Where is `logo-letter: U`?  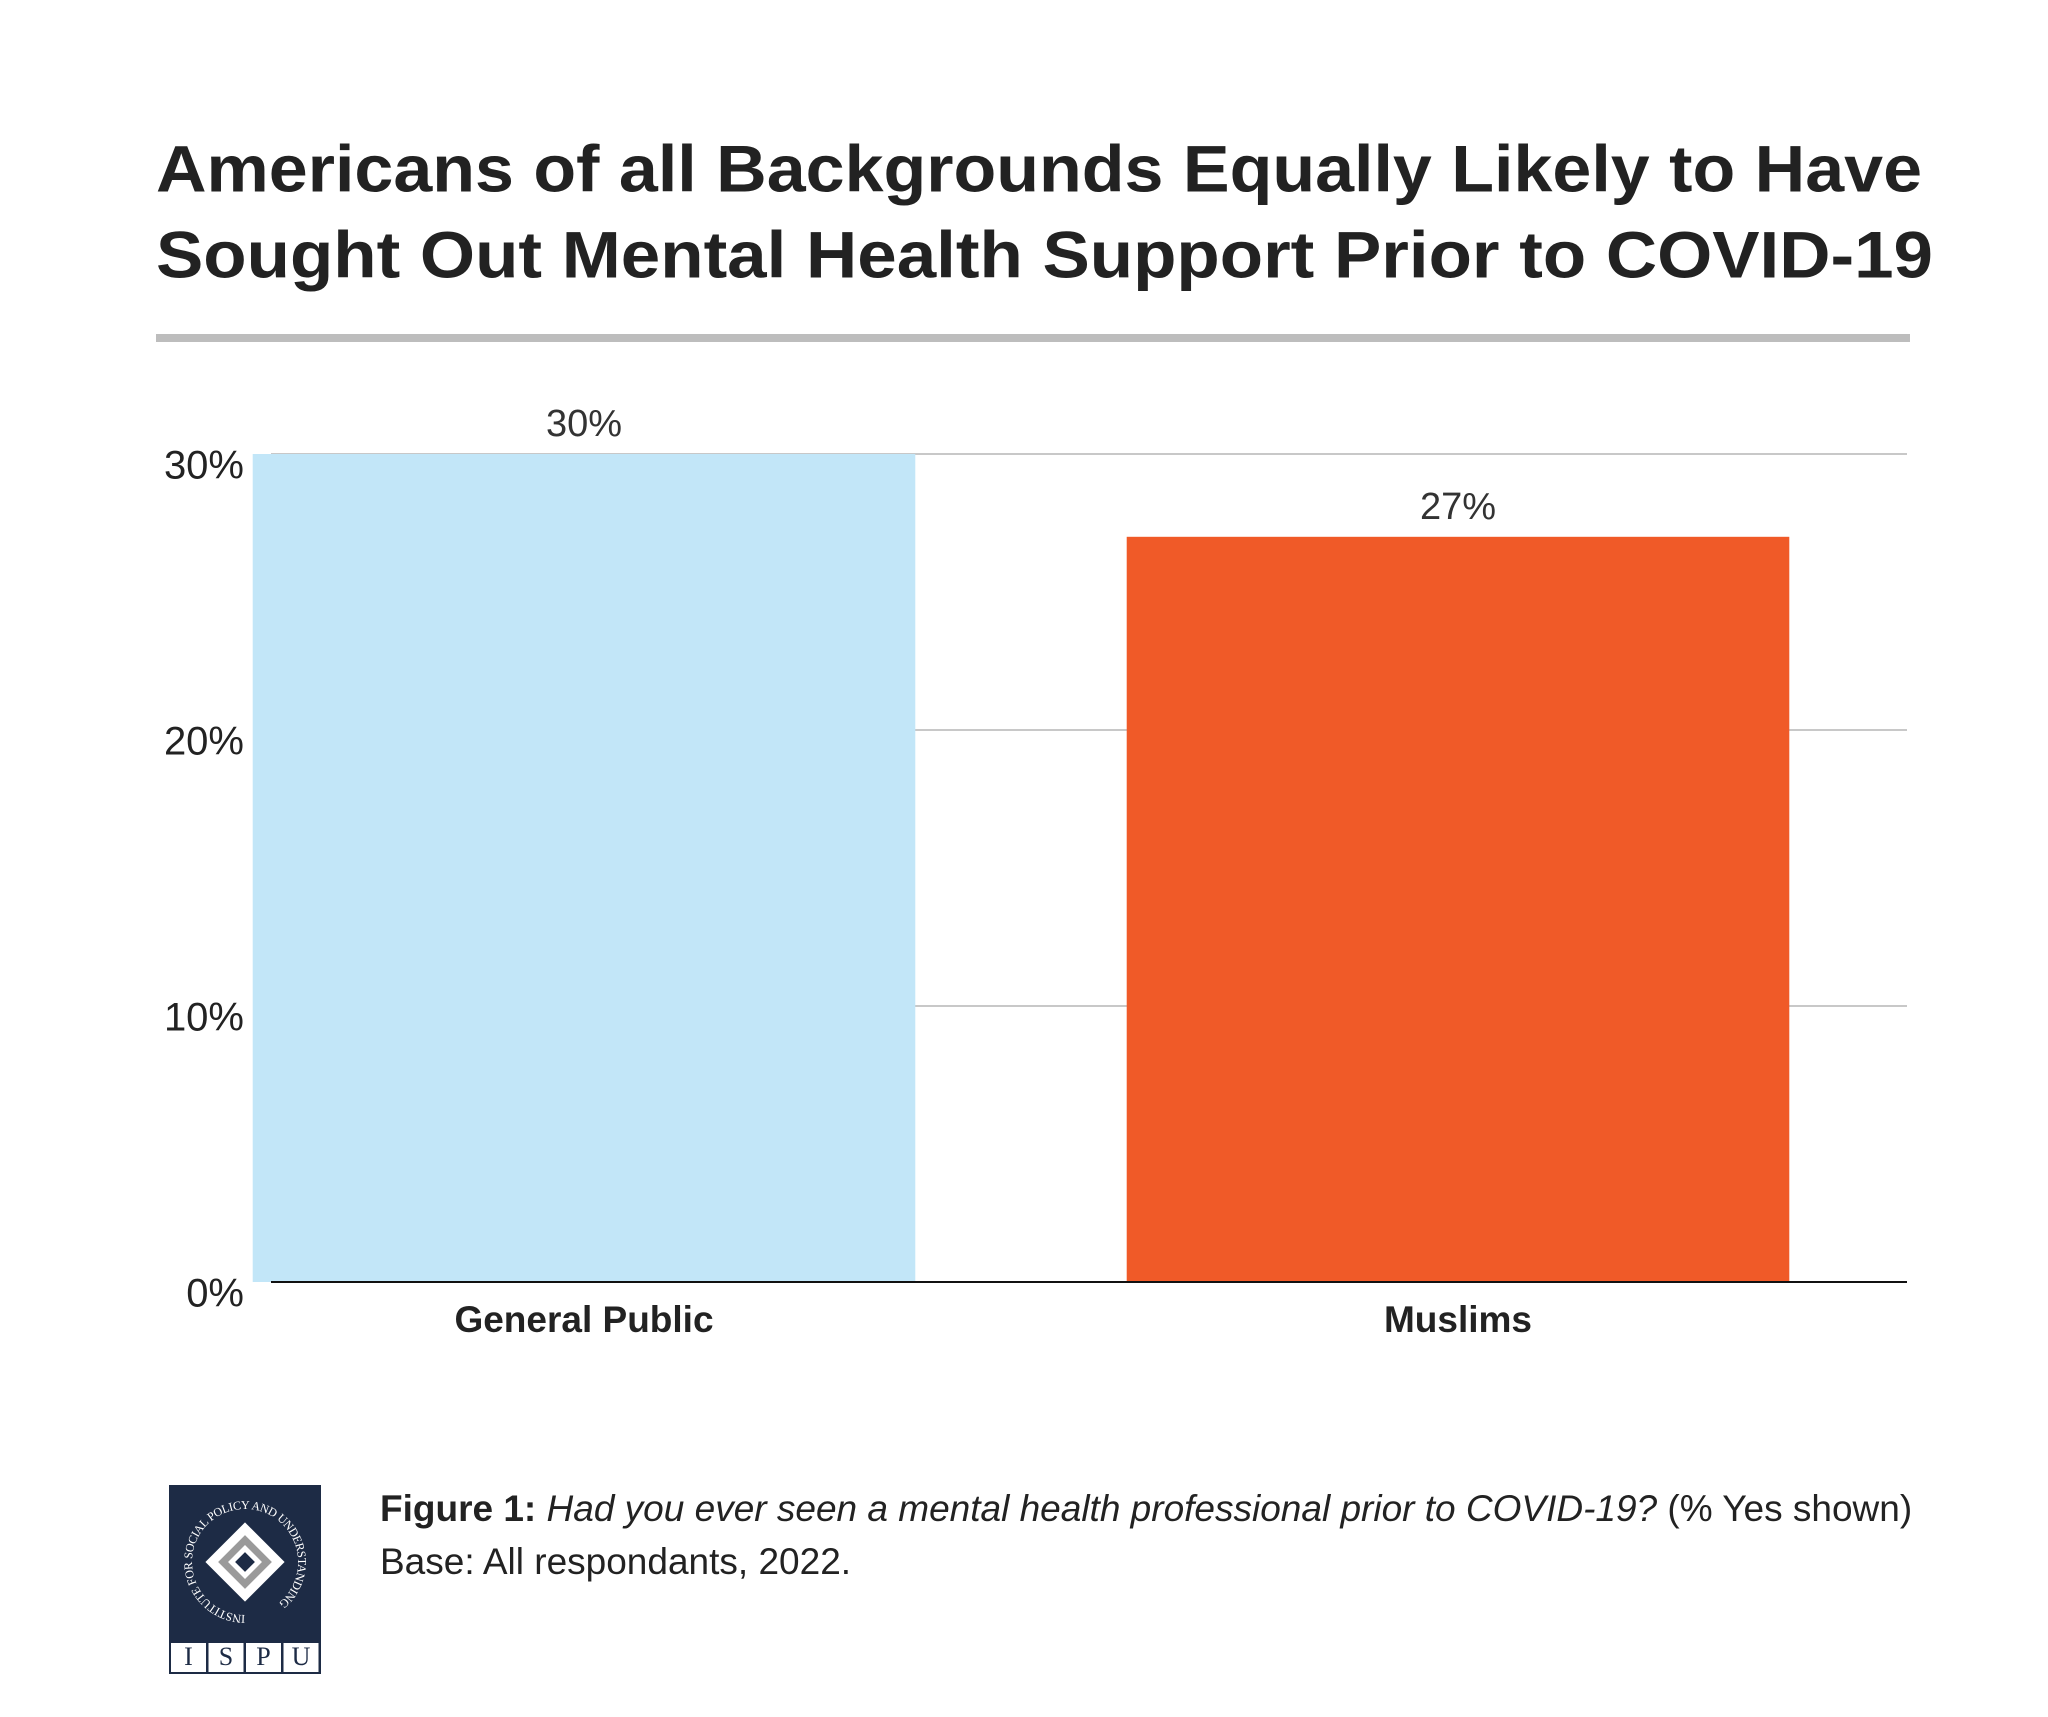
logo-letter: U is located at coordinates (301, 1656).